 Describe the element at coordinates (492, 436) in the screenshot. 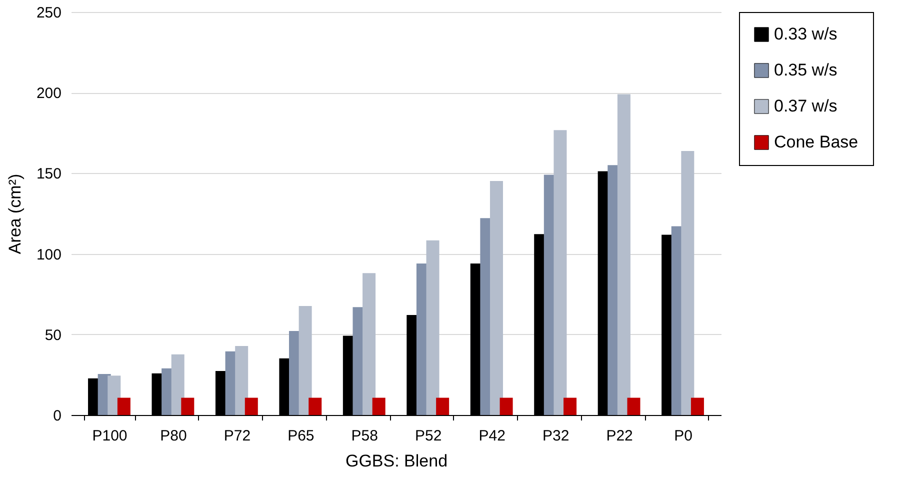

I see `x-tick-label: P42` at that location.